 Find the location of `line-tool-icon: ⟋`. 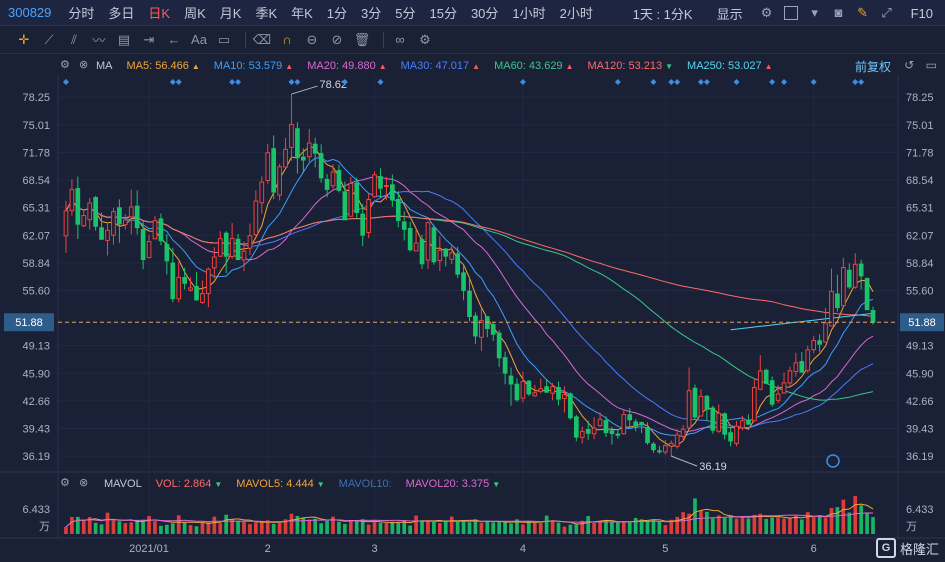

line-tool-icon: ⟋ is located at coordinates (49, 39).